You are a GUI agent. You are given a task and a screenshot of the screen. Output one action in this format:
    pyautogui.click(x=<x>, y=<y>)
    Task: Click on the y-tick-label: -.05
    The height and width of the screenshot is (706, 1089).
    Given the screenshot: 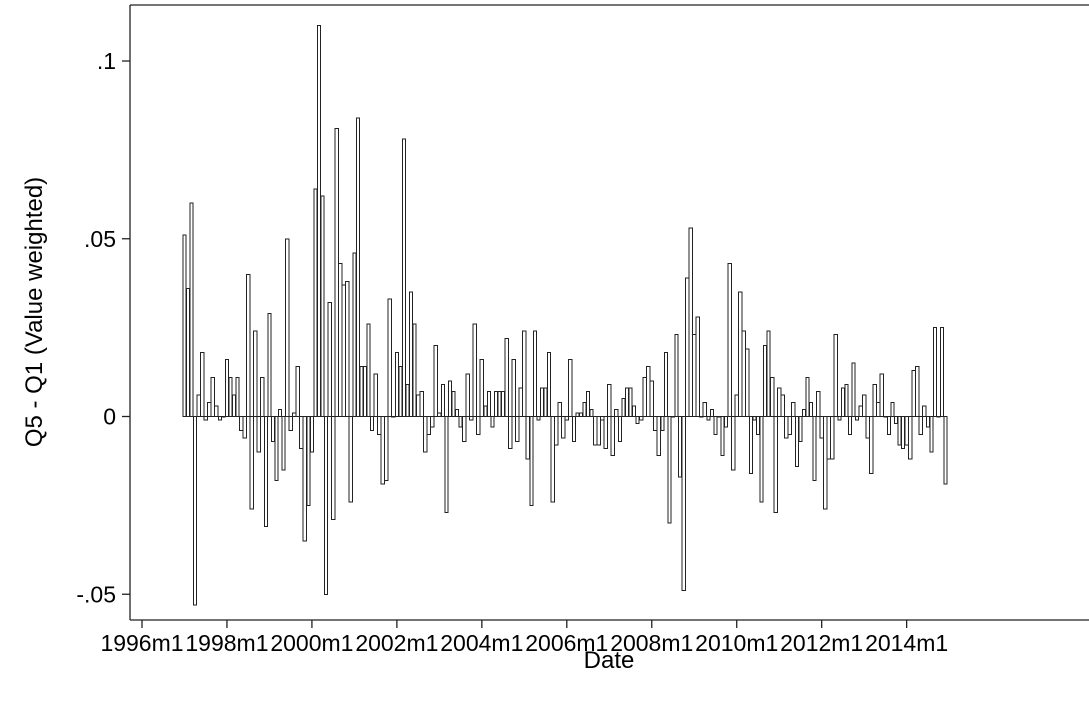 What is the action you would take?
    pyautogui.click(x=96, y=594)
    